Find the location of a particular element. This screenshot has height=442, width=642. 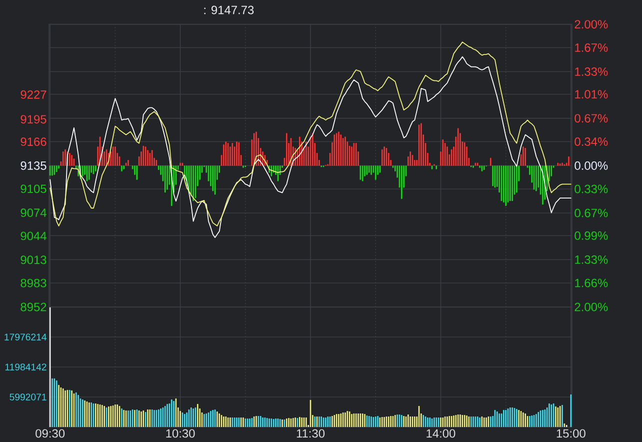

chart-title: : 9147.73 is located at coordinates (229, 10).